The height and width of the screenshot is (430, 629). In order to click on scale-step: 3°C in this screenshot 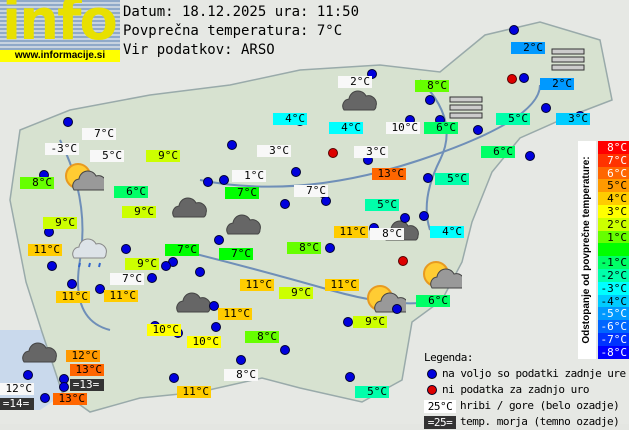, I will do `click(613, 211)`.